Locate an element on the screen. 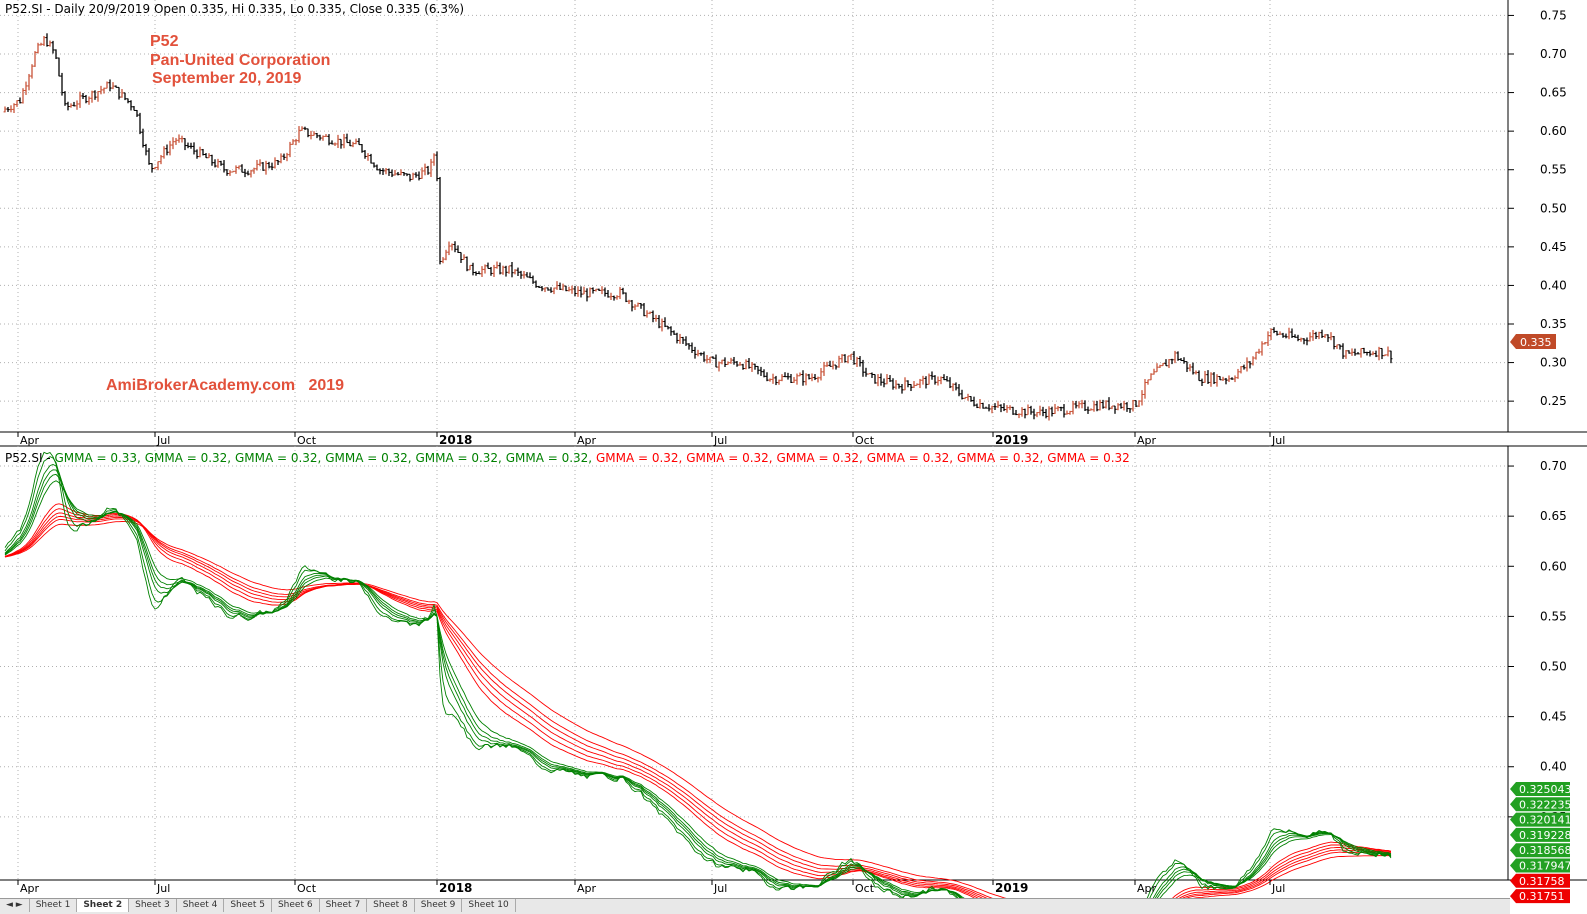 Image resolution: width=1587 pixels, height=914 pixels. gmma-y-tick: 0.50 is located at coordinates (1553, 667).